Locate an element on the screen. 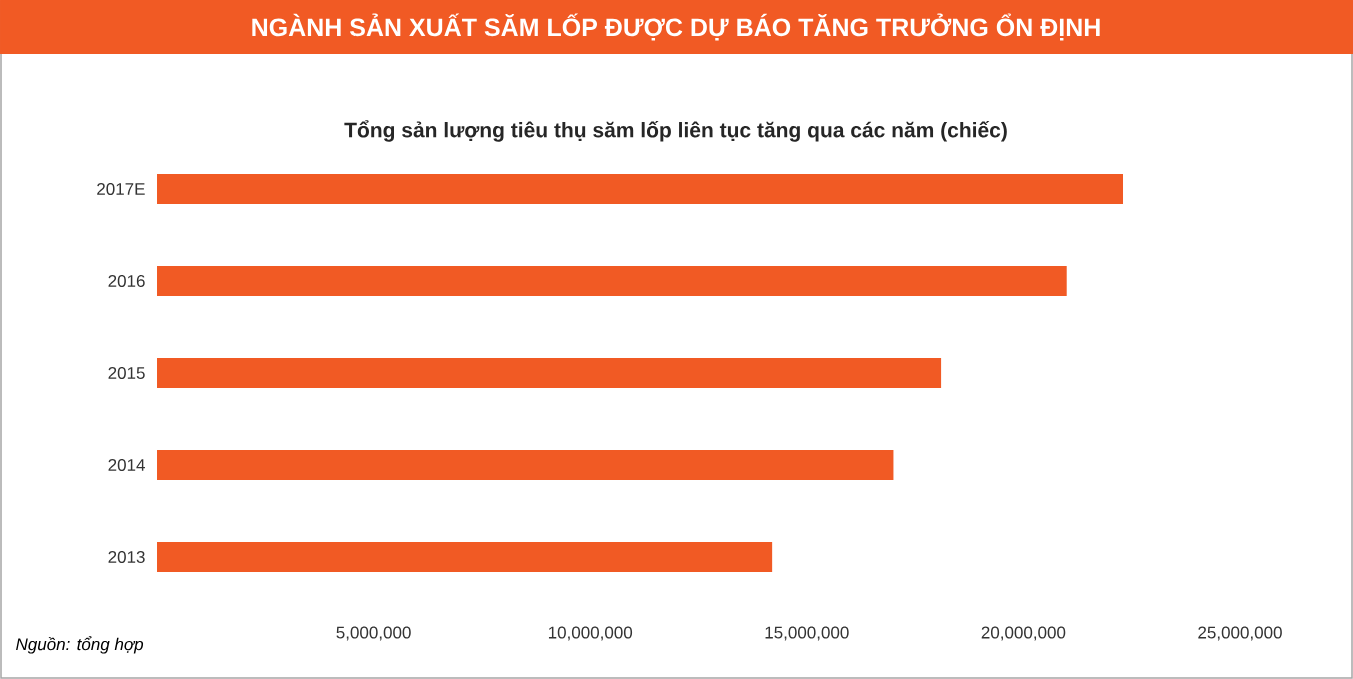 The image size is (1353, 679). y-tick-label: 2015 is located at coordinates (126, 373).